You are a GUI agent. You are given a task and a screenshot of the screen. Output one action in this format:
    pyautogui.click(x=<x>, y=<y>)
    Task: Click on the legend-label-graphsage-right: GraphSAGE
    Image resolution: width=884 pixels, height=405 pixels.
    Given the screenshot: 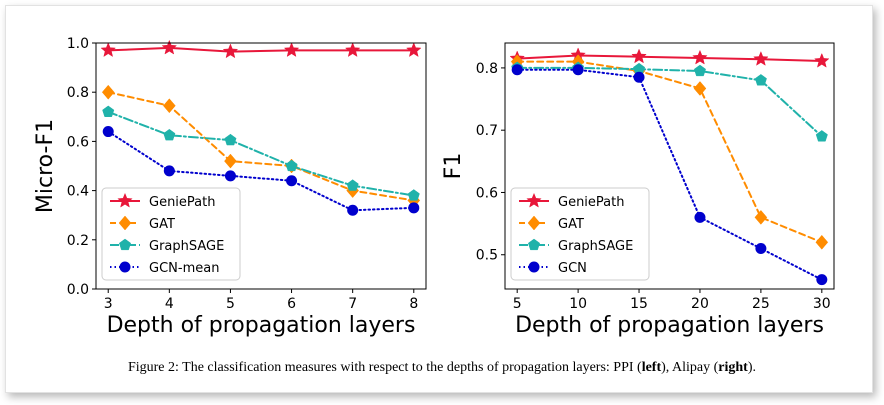 What is the action you would take?
    pyautogui.click(x=595, y=246)
    